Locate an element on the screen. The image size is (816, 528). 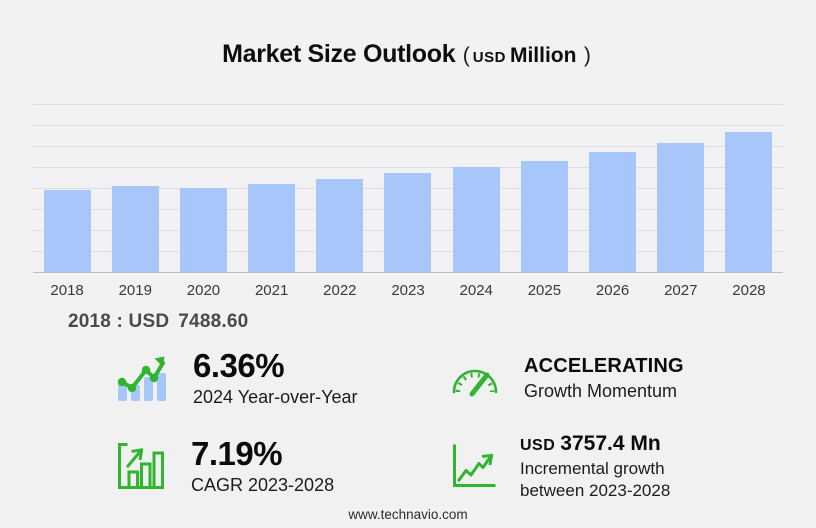
bar-2019 is located at coordinates (135, 229).